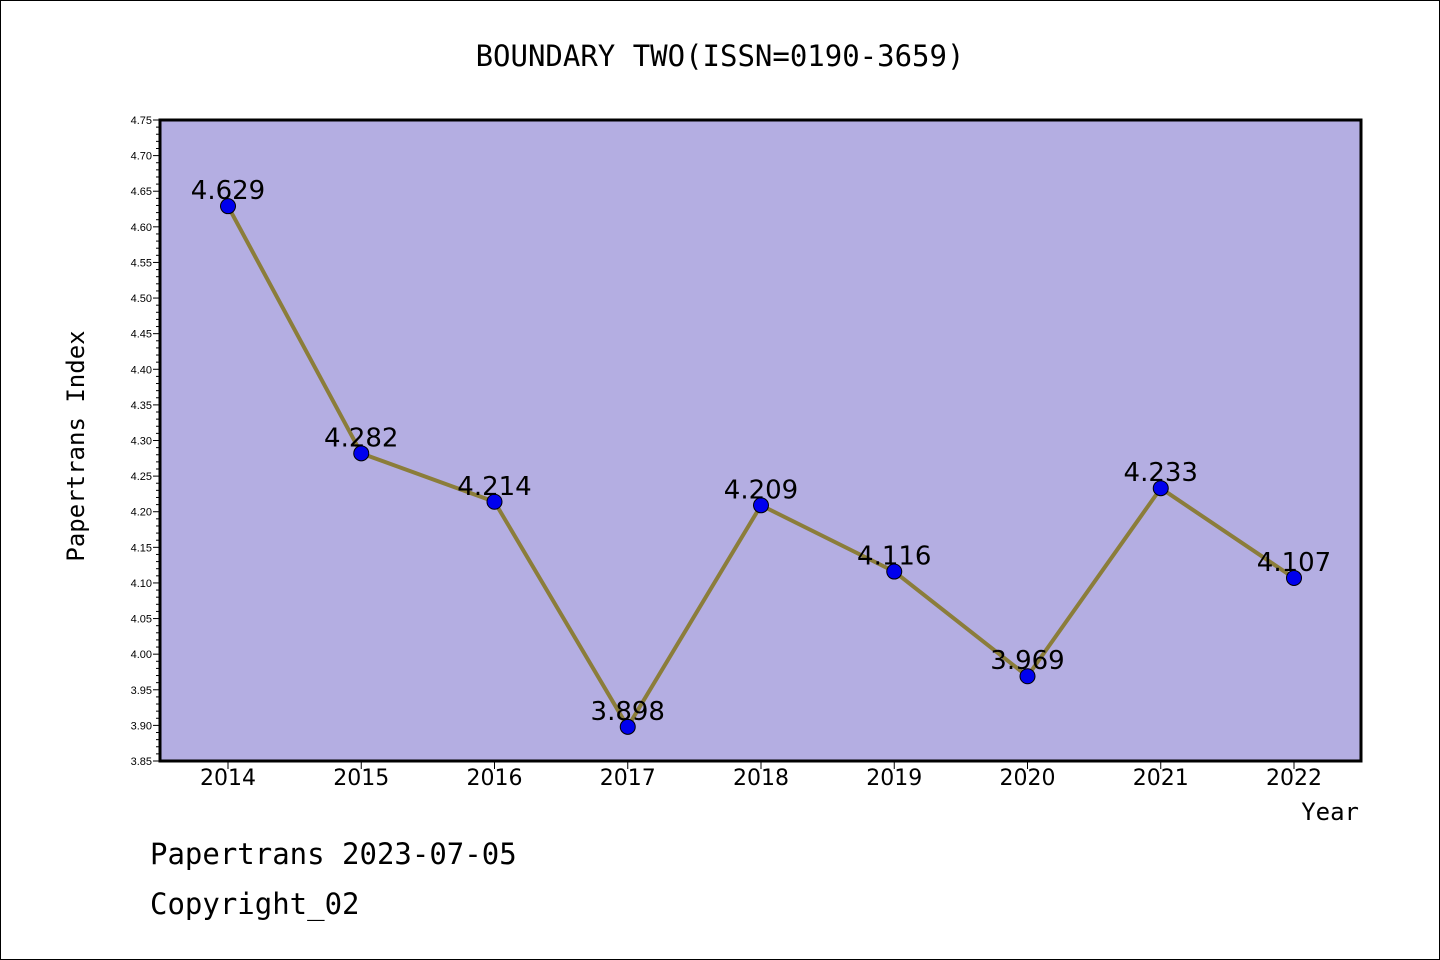  I want to click on y-tick-label: 3.95, so click(141, 691).